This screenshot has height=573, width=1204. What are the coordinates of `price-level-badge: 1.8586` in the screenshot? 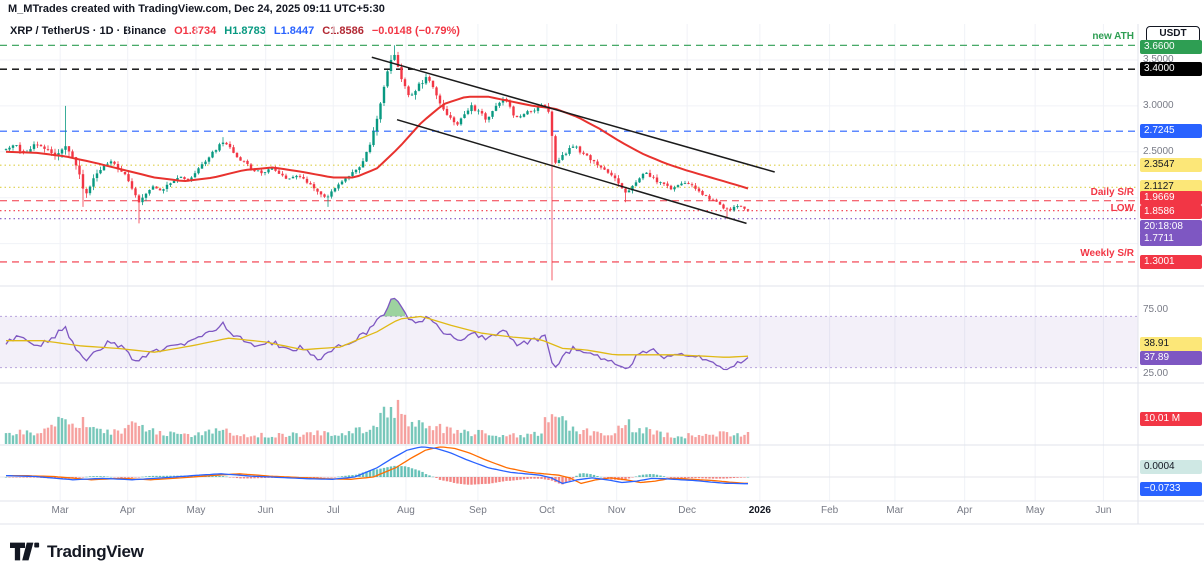 It's located at (1171, 211).